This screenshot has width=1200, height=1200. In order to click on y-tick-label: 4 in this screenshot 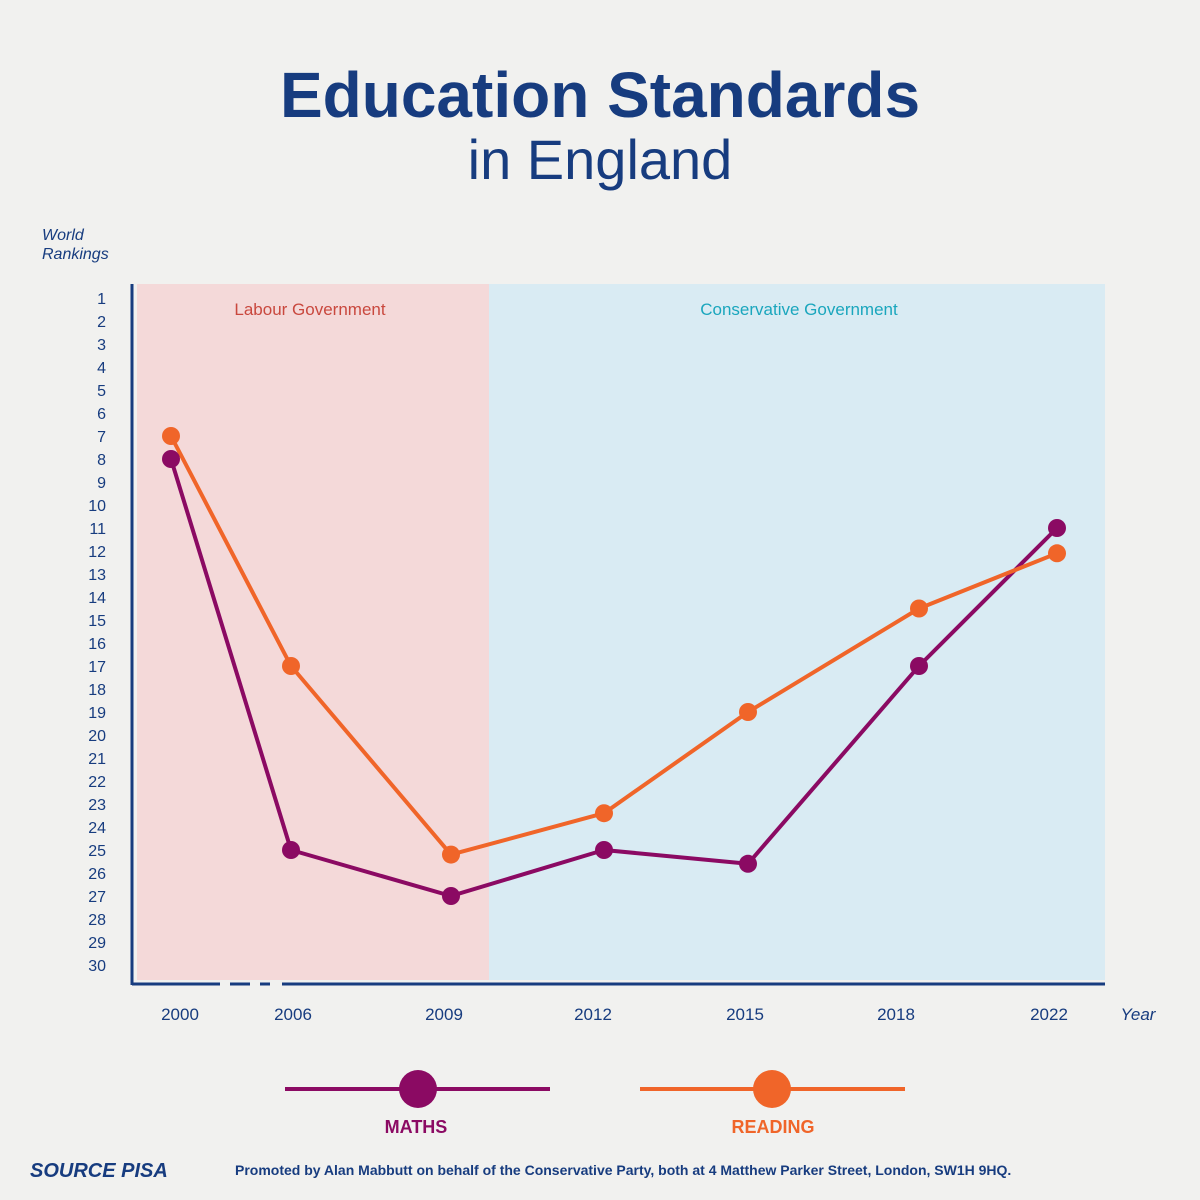, I will do `click(101, 368)`.